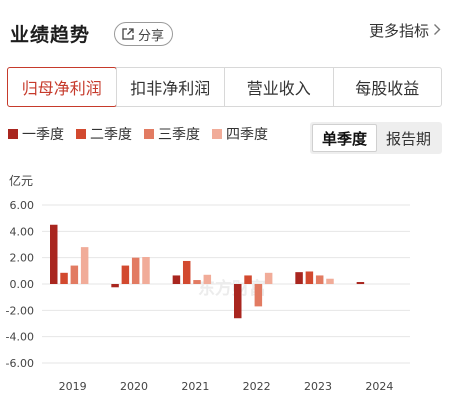 This screenshot has width=451, height=415. Describe the element at coordinates (20, 337) in the screenshot. I see `y-tick-label: -4.00` at that location.